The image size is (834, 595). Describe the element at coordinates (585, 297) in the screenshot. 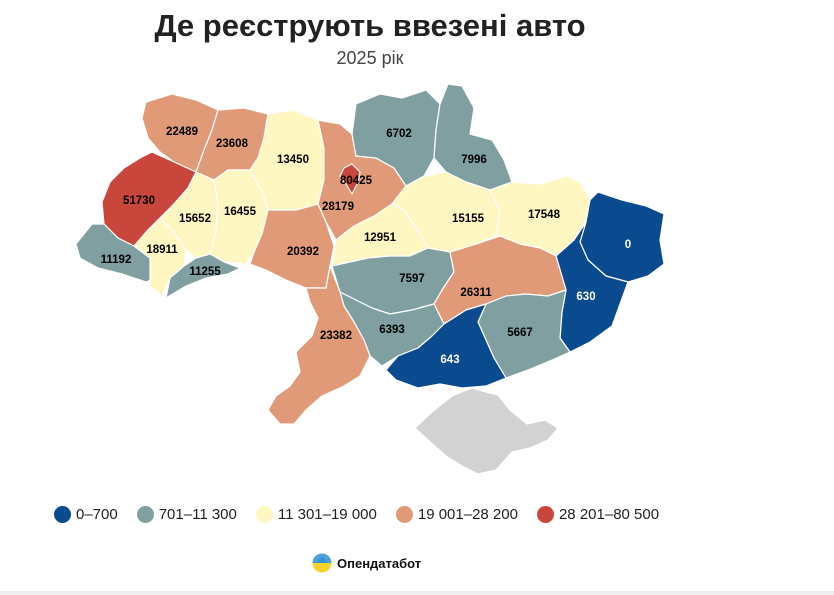

I see `label-donetsk: 630` at that location.